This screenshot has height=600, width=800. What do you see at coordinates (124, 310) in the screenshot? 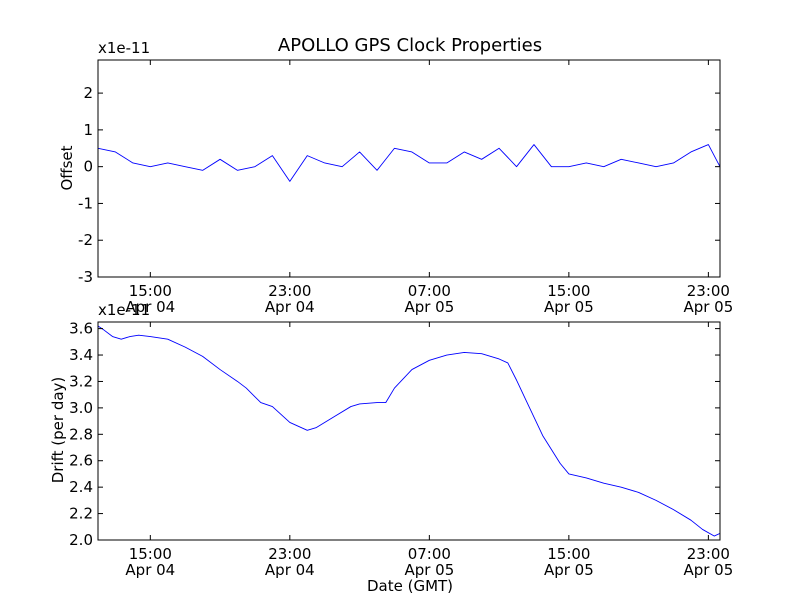
I see `drift-panel-exponent: x1e-11` at bounding box center [124, 310].